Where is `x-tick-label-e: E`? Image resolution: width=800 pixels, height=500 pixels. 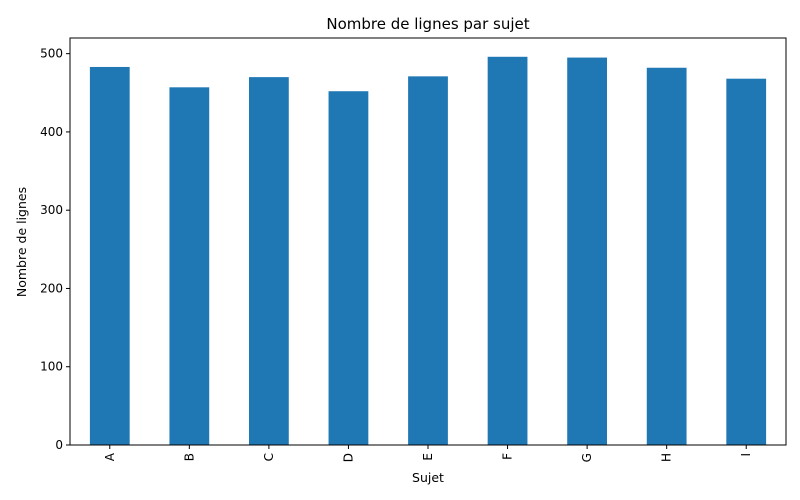 x-tick-label-e: E is located at coordinates (428, 457).